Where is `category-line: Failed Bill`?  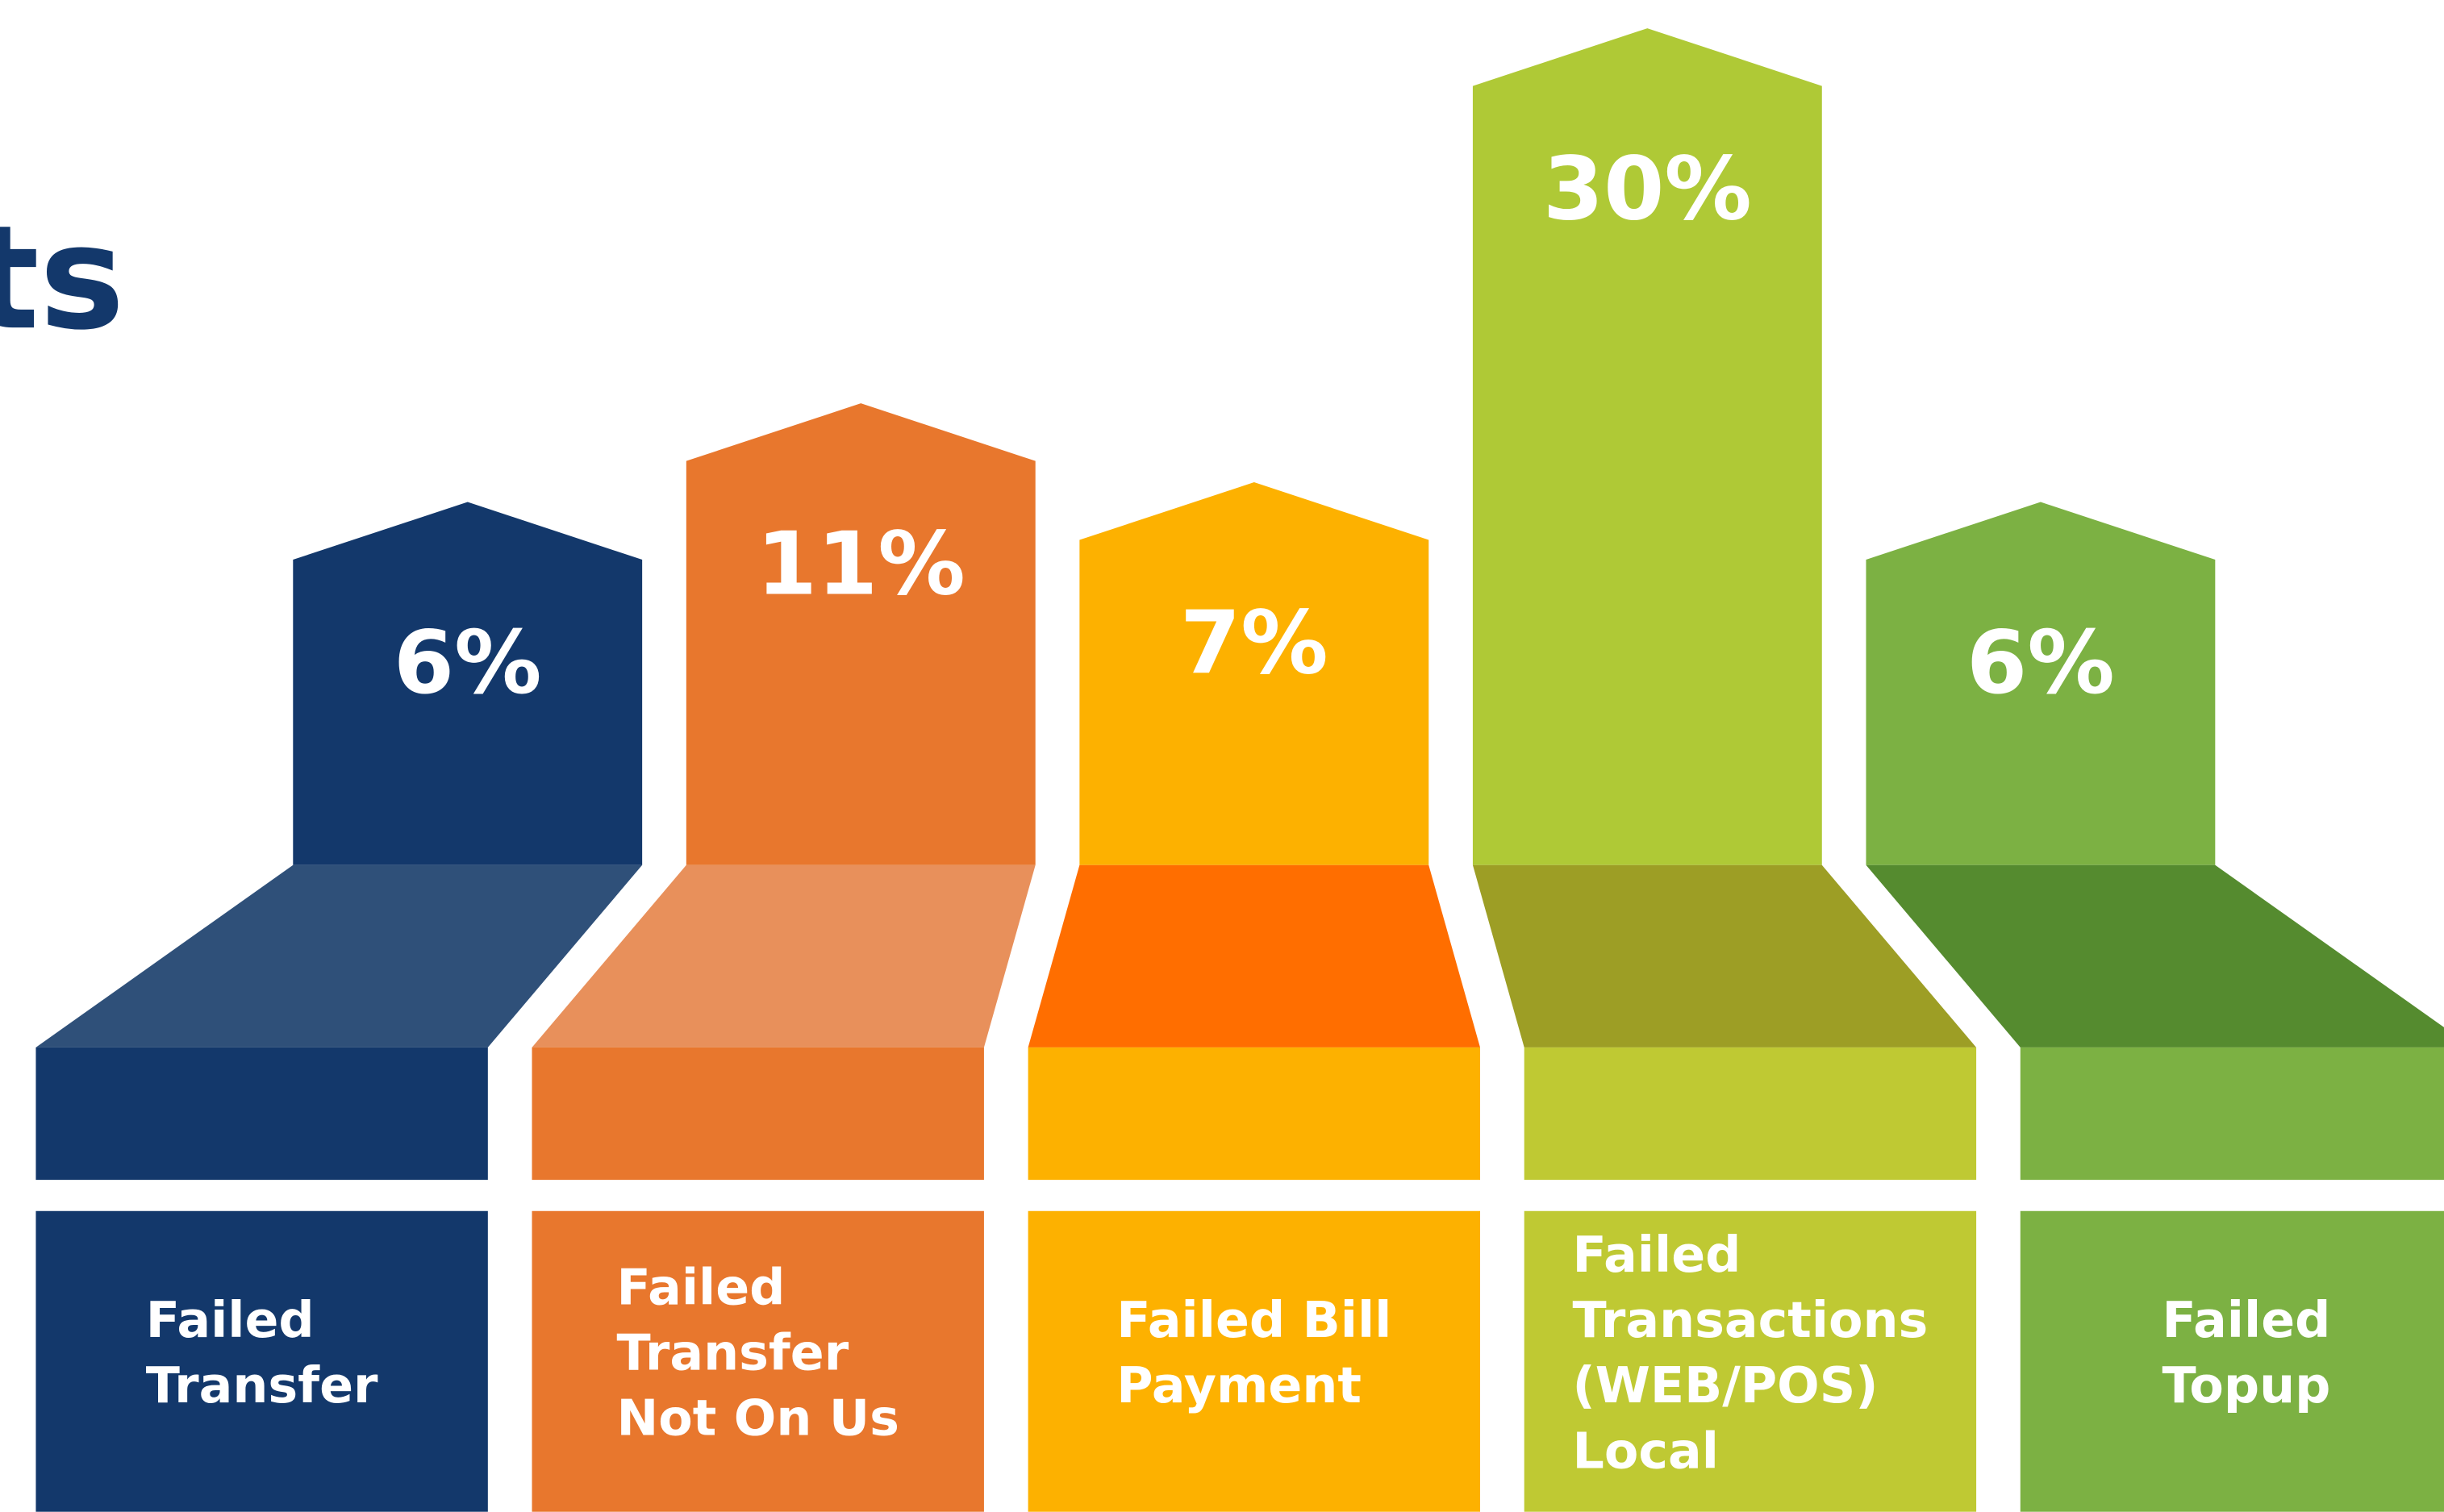 category-line: Failed Bill is located at coordinates (1254, 1320).